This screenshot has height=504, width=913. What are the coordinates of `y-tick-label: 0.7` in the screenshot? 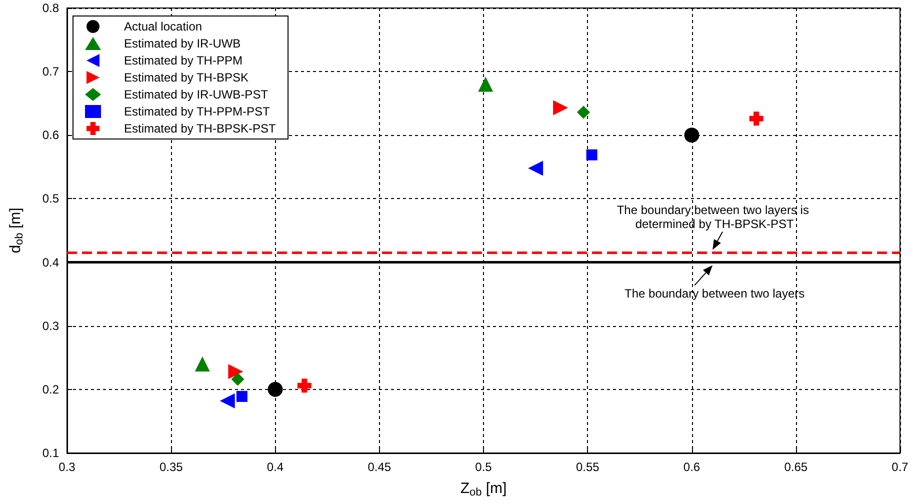 It's located at (51, 71).